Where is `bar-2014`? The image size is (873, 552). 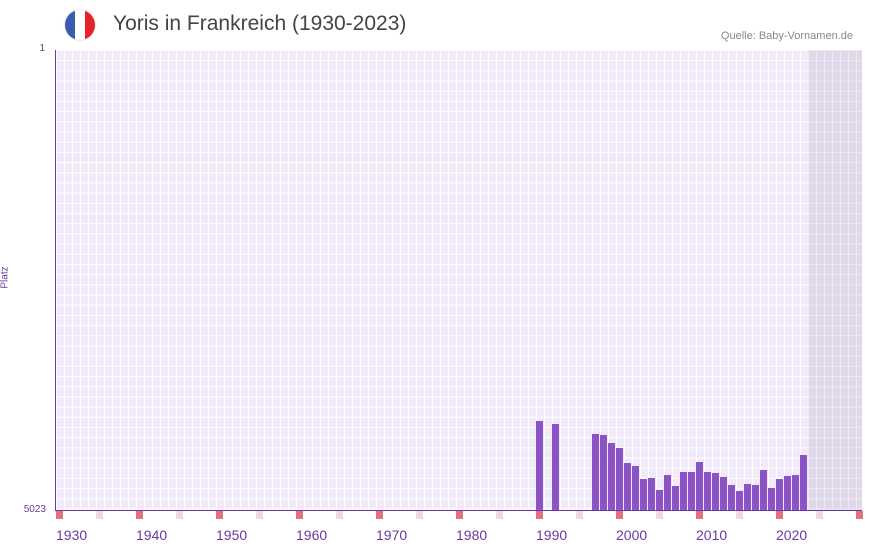 bar-2014 is located at coordinates (731, 497).